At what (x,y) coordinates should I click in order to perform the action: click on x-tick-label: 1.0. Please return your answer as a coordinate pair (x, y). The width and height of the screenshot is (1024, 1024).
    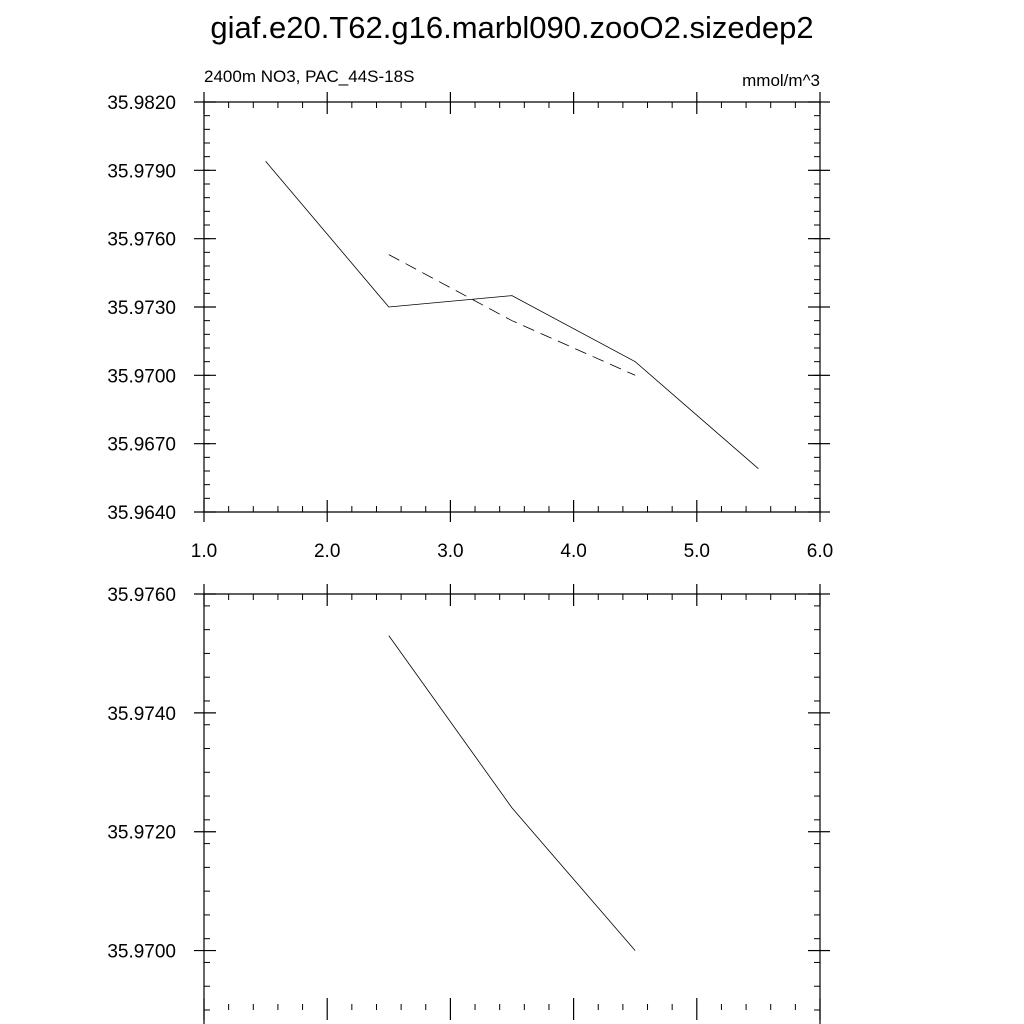
    Looking at the image, I should click on (204, 551).